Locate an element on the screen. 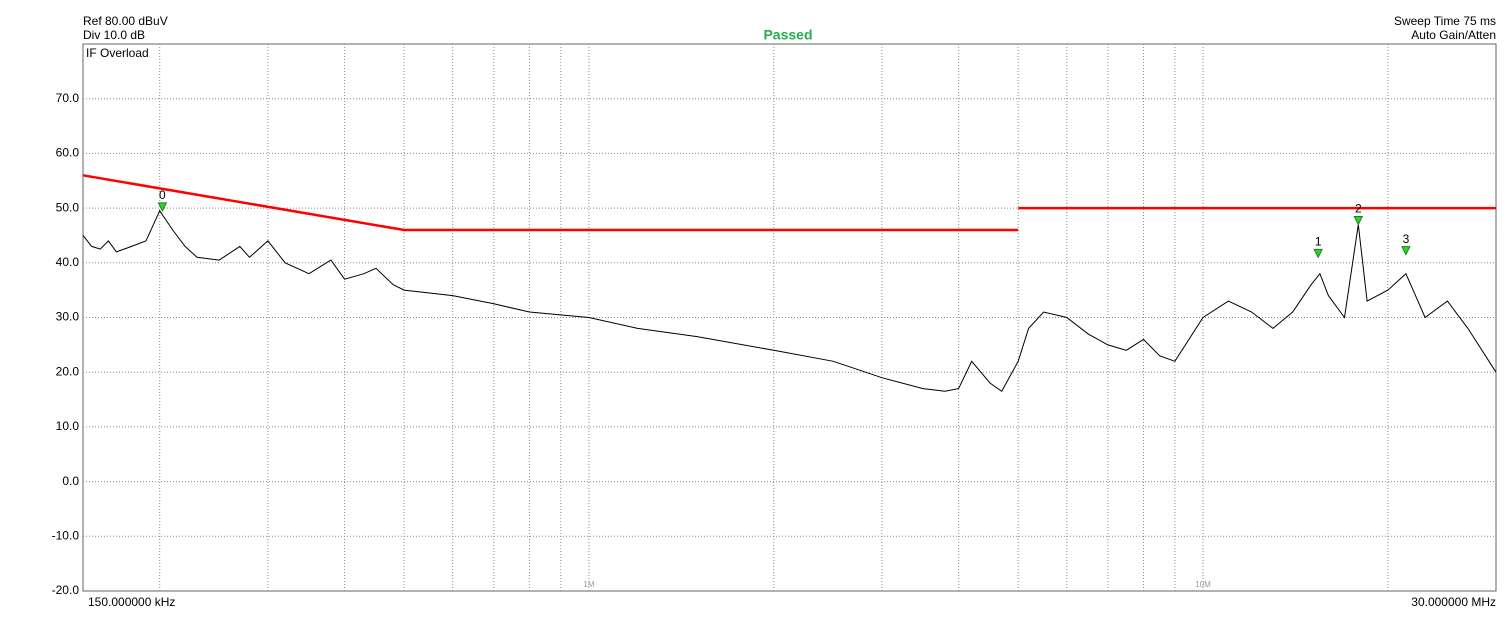  limit-line is located at coordinates (789, 203).